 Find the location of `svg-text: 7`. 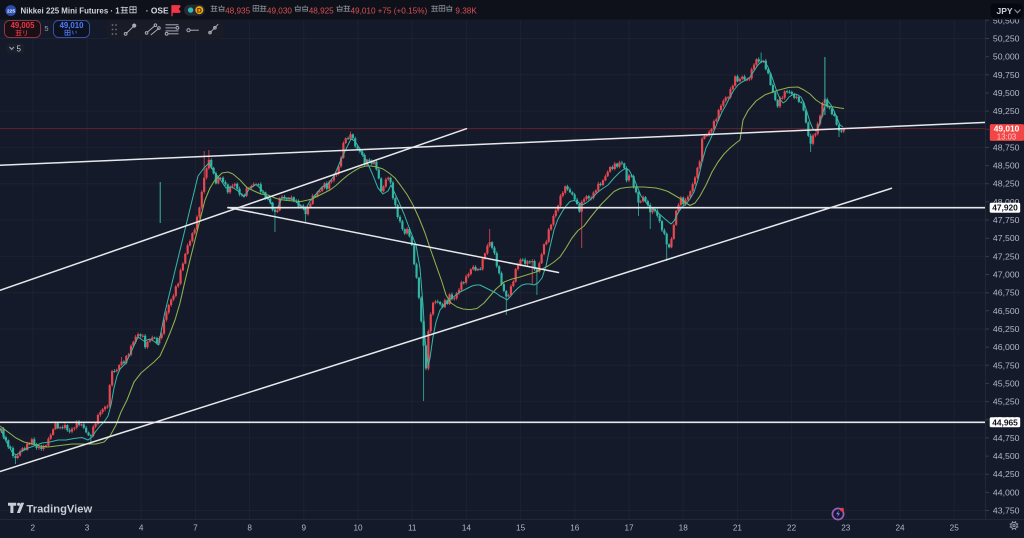

svg-text: 7 is located at coordinates (195, 528).